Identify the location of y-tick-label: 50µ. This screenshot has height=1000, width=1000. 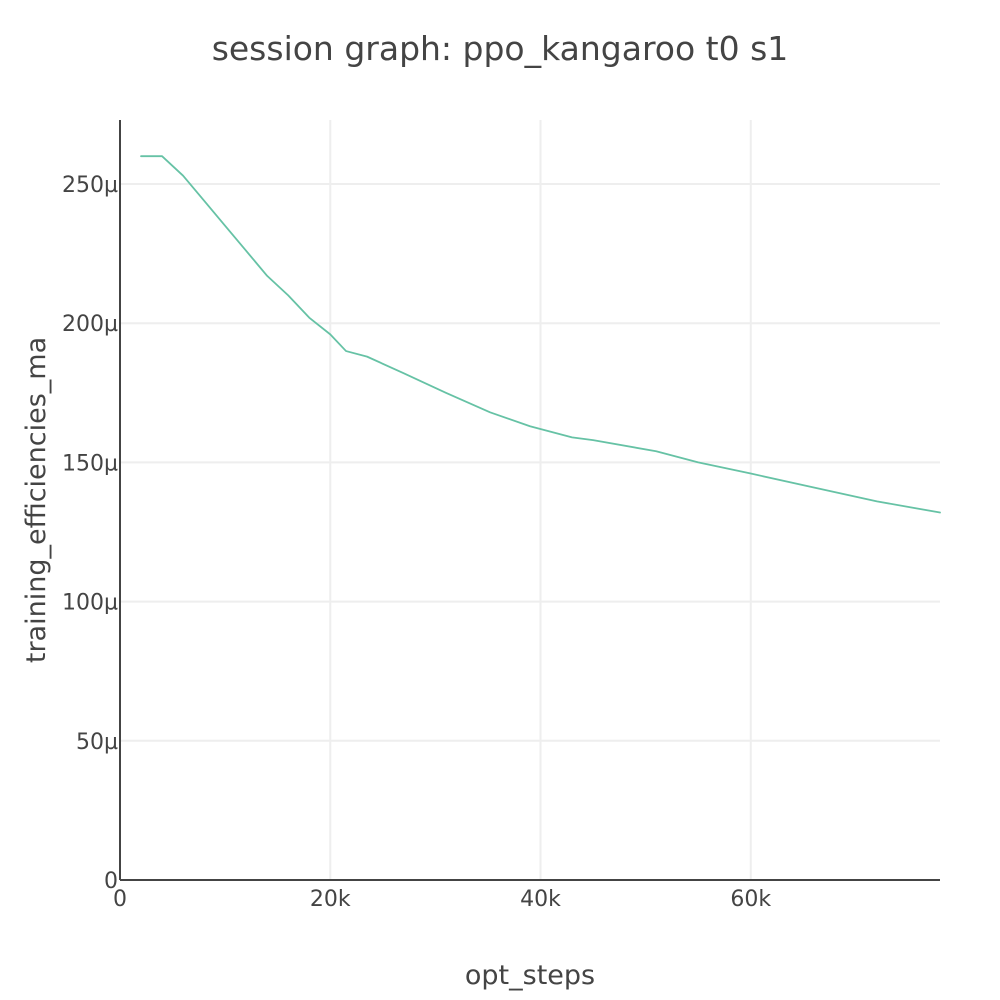
(97, 742).